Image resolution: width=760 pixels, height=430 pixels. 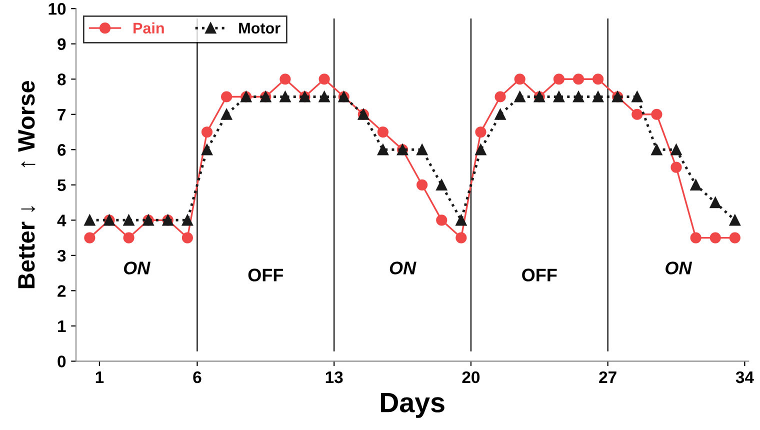 What do you see at coordinates (62, 362) in the screenshot?
I see `y-tick-label: 0` at bounding box center [62, 362].